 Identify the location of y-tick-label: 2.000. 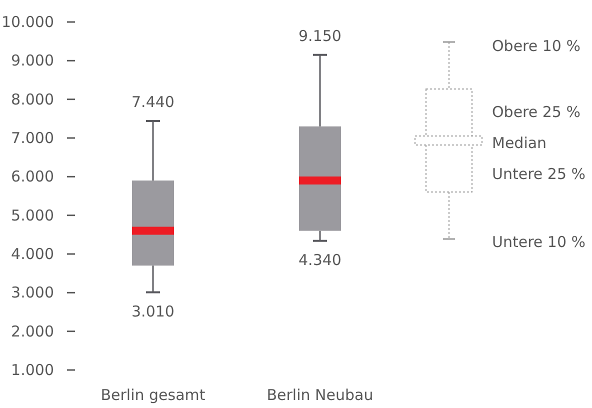
(32, 331).